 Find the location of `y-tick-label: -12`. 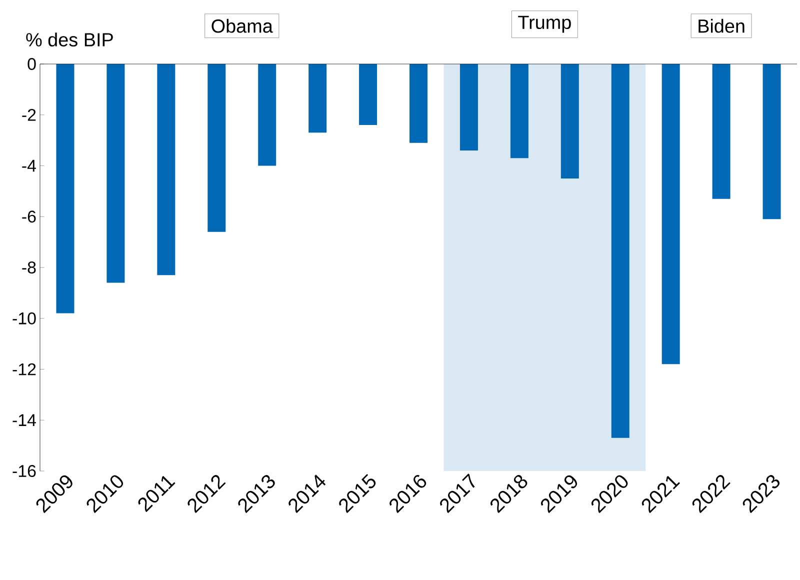

y-tick-label: -12 is located at coordinates (24, 369).